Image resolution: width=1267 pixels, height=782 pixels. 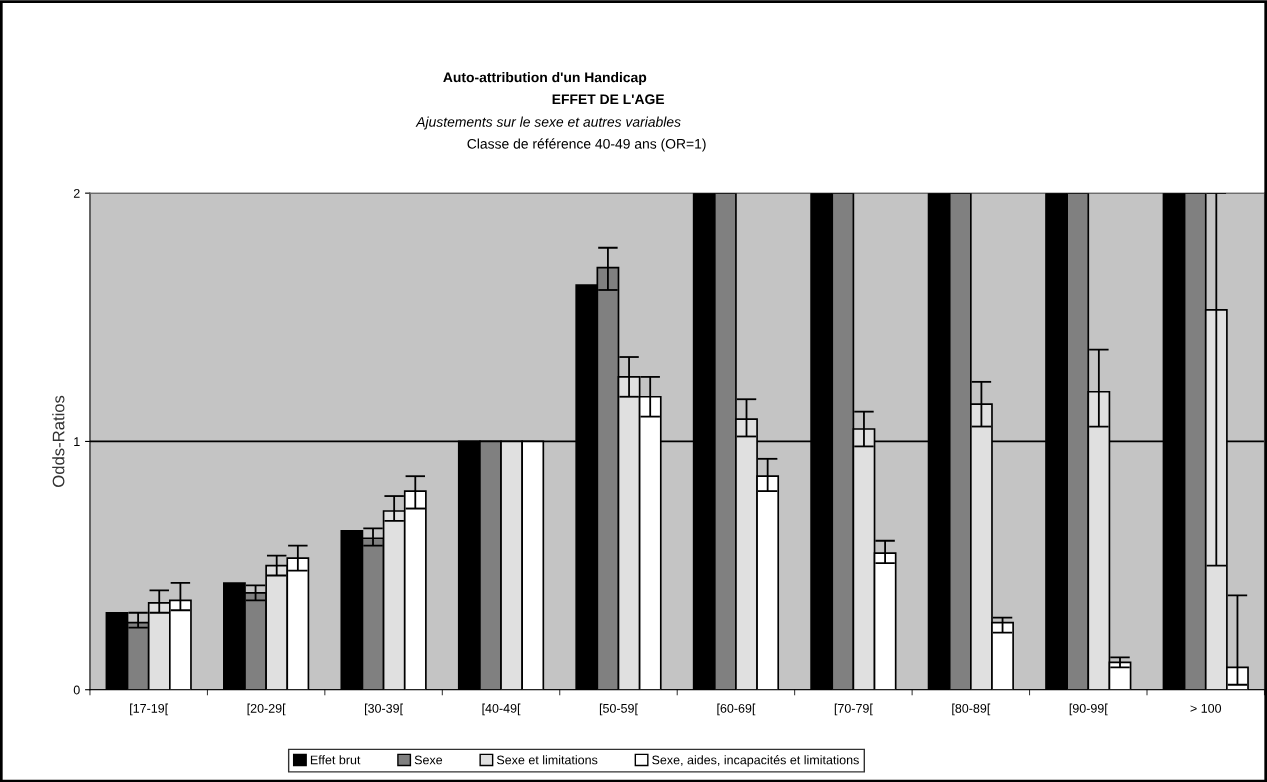 What do you see at coordinates (618, 709) in the screenshot?
I see `x-tick-label: [50-59[` at bounding box center [618, 709].